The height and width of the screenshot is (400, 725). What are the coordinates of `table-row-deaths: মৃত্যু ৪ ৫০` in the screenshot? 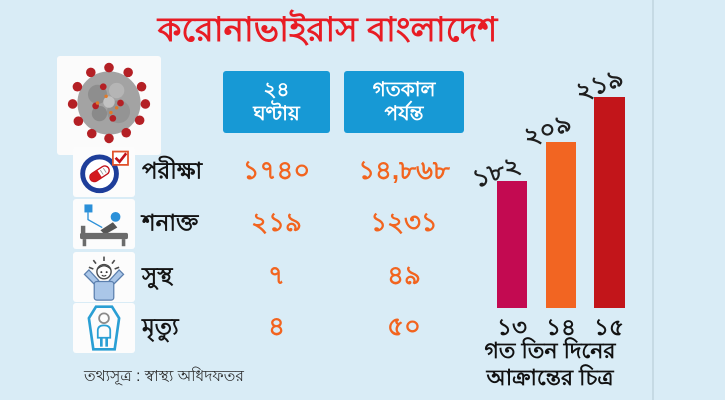 It's located at (235, 328).